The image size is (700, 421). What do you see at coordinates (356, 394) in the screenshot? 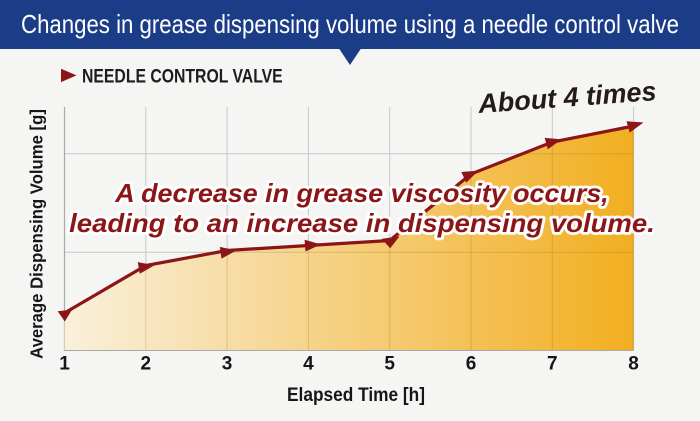
I see `svg-text: Elapsed Time [h]` at bounding box center [356, 394].